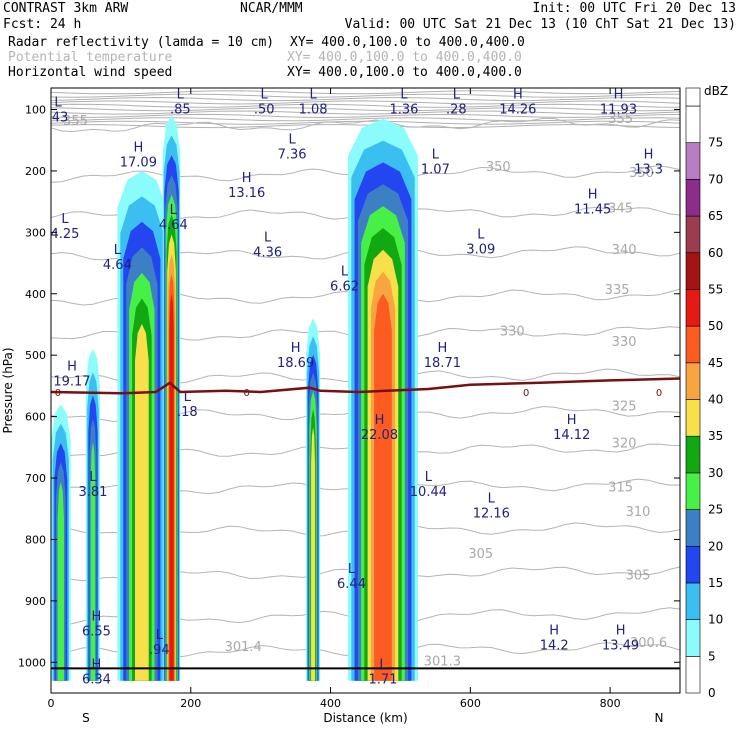 The image size is (740, 740). I want to click on wind-extremum-value: 1.07, so click(435, 170).